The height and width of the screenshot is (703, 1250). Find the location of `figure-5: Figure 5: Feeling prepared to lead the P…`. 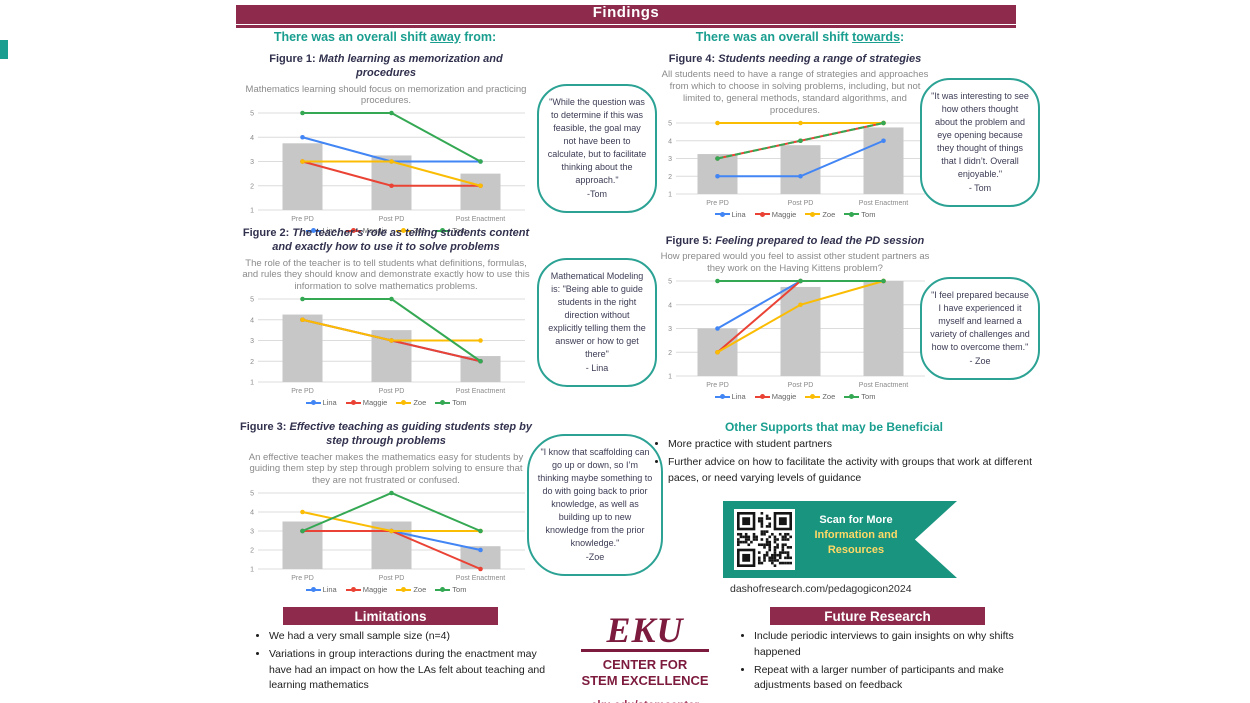

figure-5: Figure 5: Feeling prepared to lead the P… is located at coordinates (795, 317).